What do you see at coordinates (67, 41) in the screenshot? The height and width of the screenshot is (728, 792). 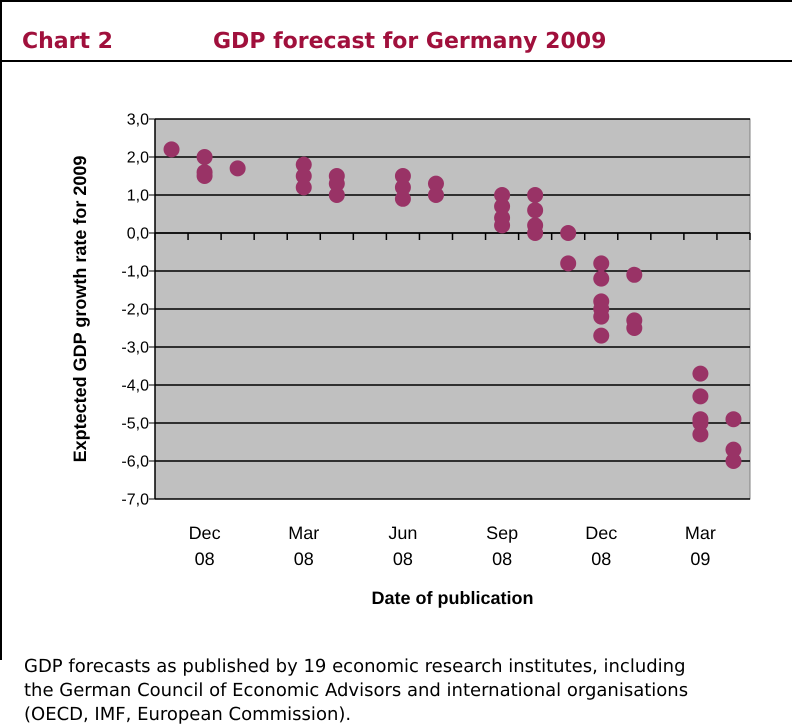 I see `caption: Chart 2` at bounding box center [67, 41].